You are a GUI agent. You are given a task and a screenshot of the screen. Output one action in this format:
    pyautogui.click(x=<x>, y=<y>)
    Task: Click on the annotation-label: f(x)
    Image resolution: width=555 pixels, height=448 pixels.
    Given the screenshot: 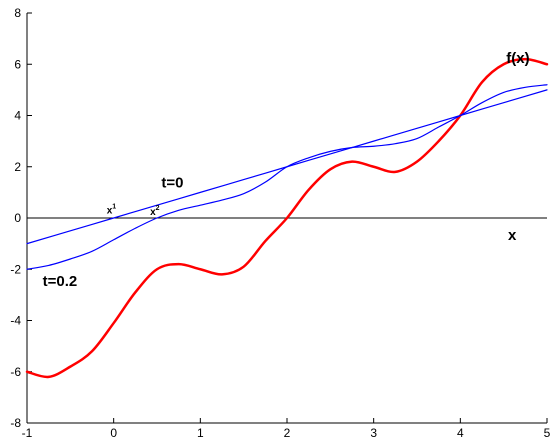 What is the action you would take?
    pyautogui.click(x=517, y=58)
    